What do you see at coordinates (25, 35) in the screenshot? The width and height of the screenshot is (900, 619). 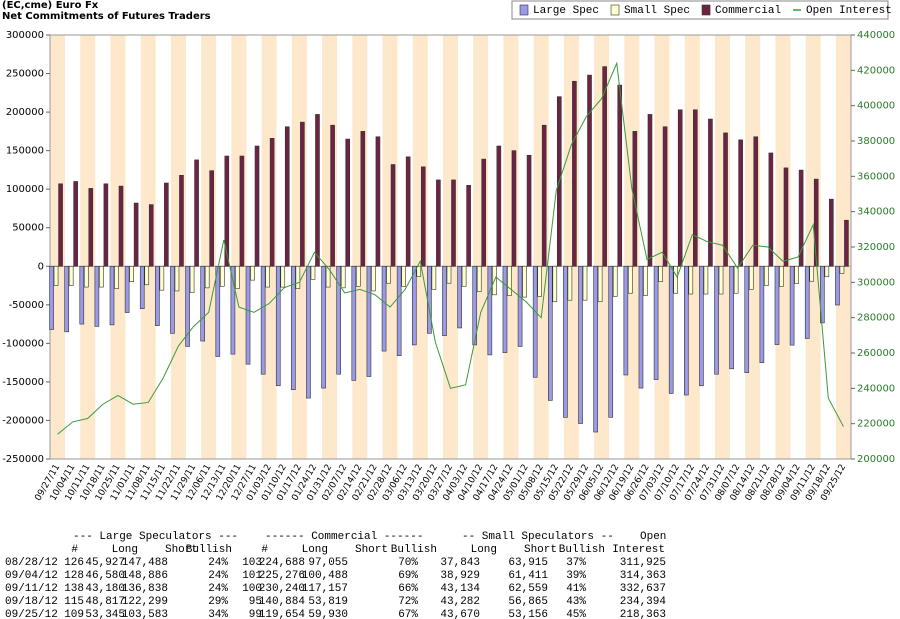 I see `y-tick-label: 300000` at bounding box center [25, 35].